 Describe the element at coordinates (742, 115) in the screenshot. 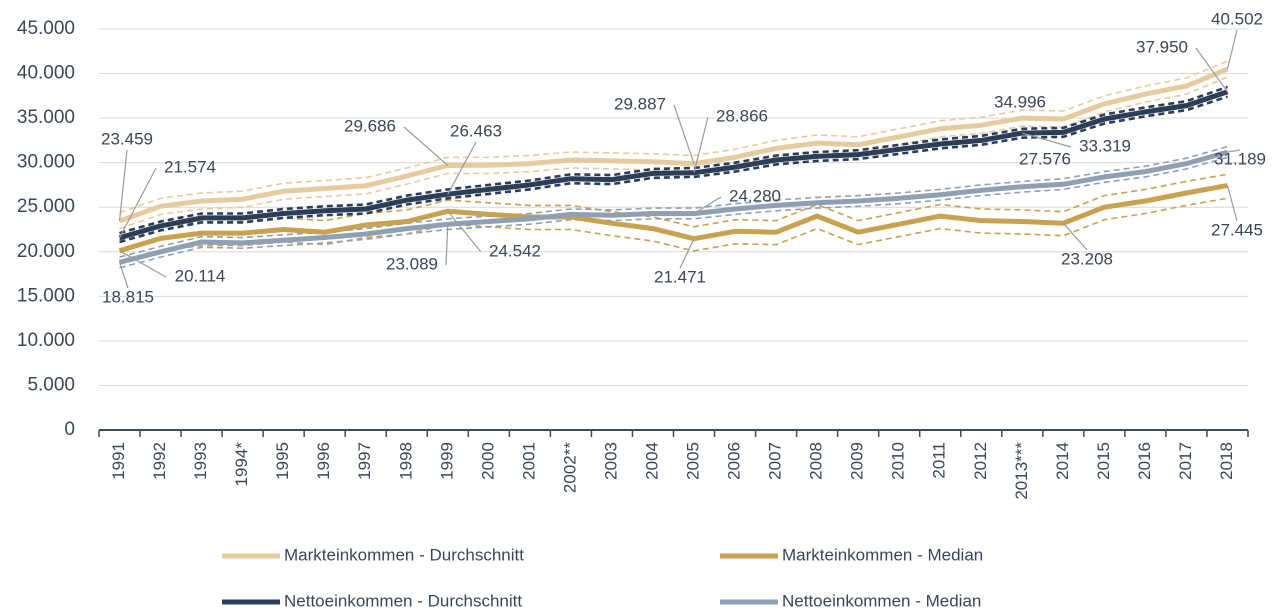

I see `annotation: 28.866` at that location.